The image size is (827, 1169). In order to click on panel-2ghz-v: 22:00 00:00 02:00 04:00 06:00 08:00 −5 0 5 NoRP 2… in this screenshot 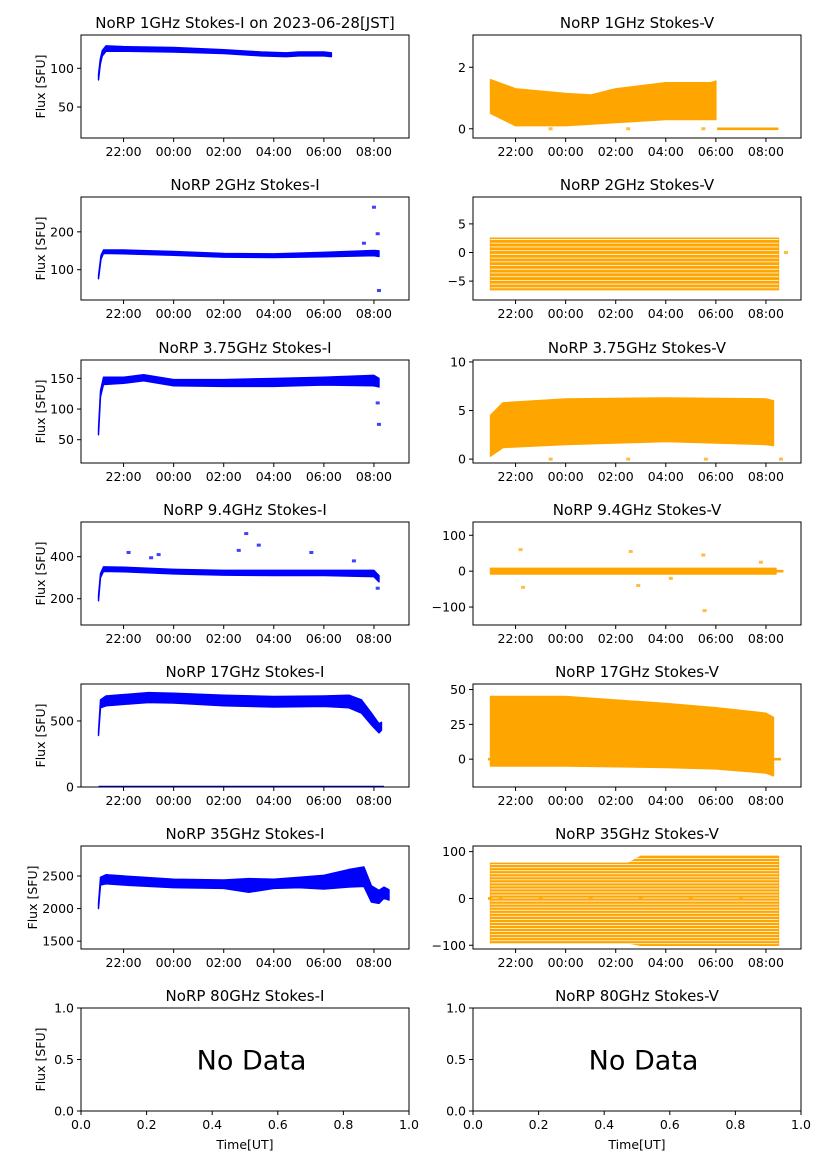, I will do `click(625, 248)`.